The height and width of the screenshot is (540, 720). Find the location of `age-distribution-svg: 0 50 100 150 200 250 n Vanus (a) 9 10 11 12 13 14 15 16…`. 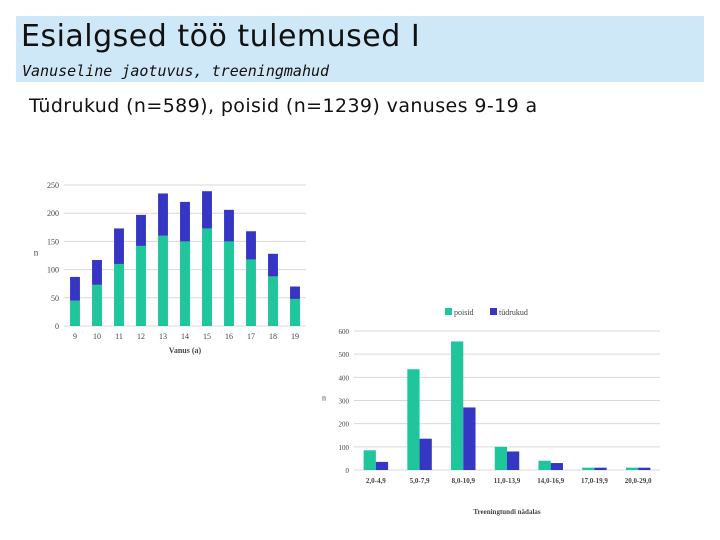

age-distribution-svg: 0 50 100 150 200 250 n Vanus (a) 9 10 11 12 13 14 15 16… is located at coordinates (170, 268).